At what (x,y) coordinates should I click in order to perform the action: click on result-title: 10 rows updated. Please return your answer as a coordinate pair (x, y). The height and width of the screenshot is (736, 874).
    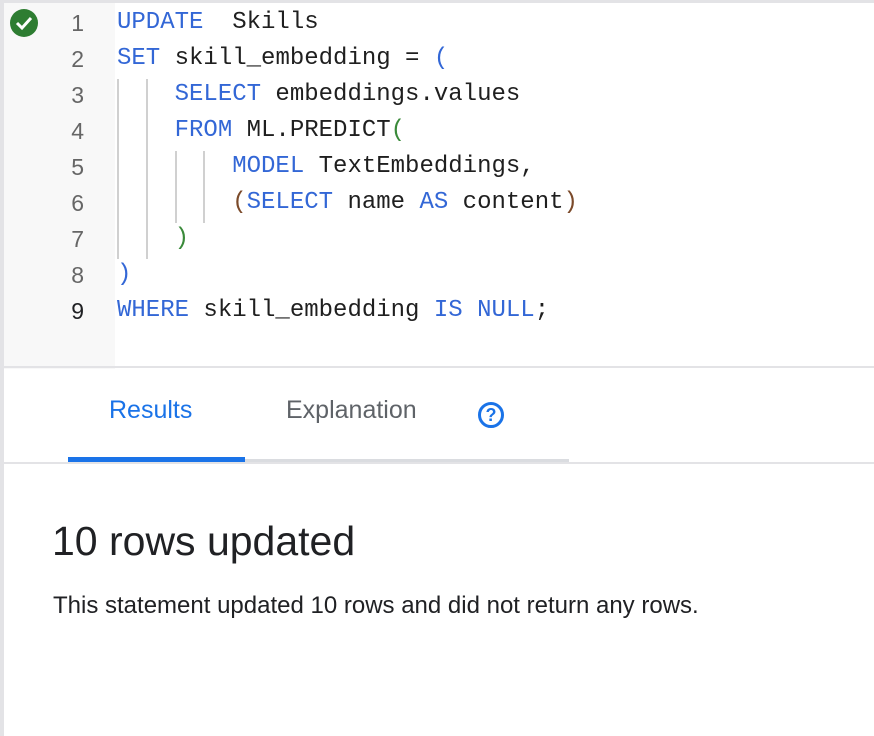
    Looking at the image, I should click on (204, 541).